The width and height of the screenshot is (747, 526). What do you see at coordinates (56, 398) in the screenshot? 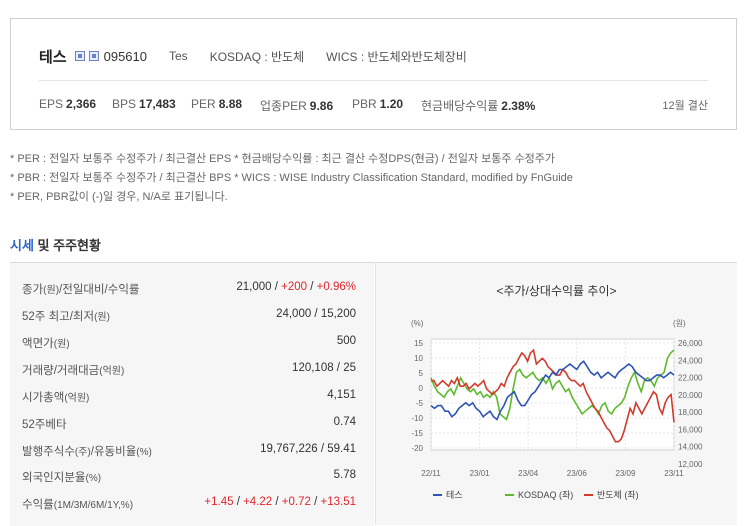
I see `row-label: 시가총액(억원)` at bounding box center [56, 398].